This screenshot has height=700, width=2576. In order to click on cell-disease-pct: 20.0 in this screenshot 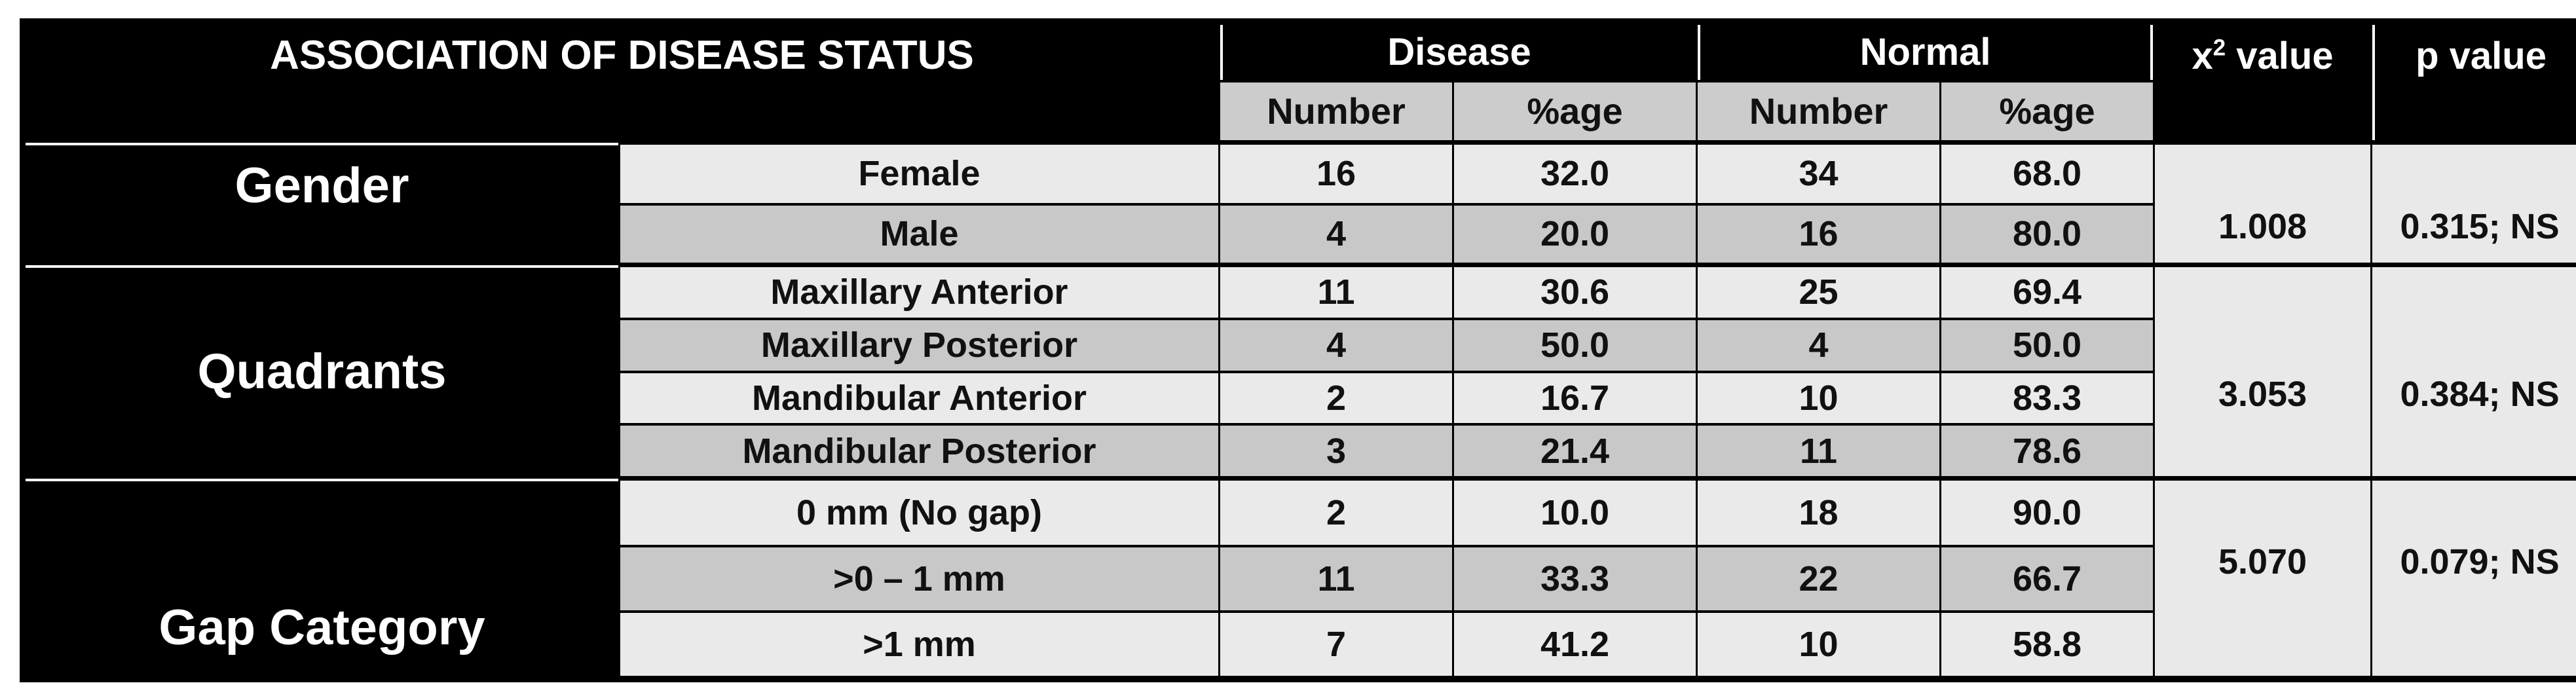, I will do `click(1575, 234)`.